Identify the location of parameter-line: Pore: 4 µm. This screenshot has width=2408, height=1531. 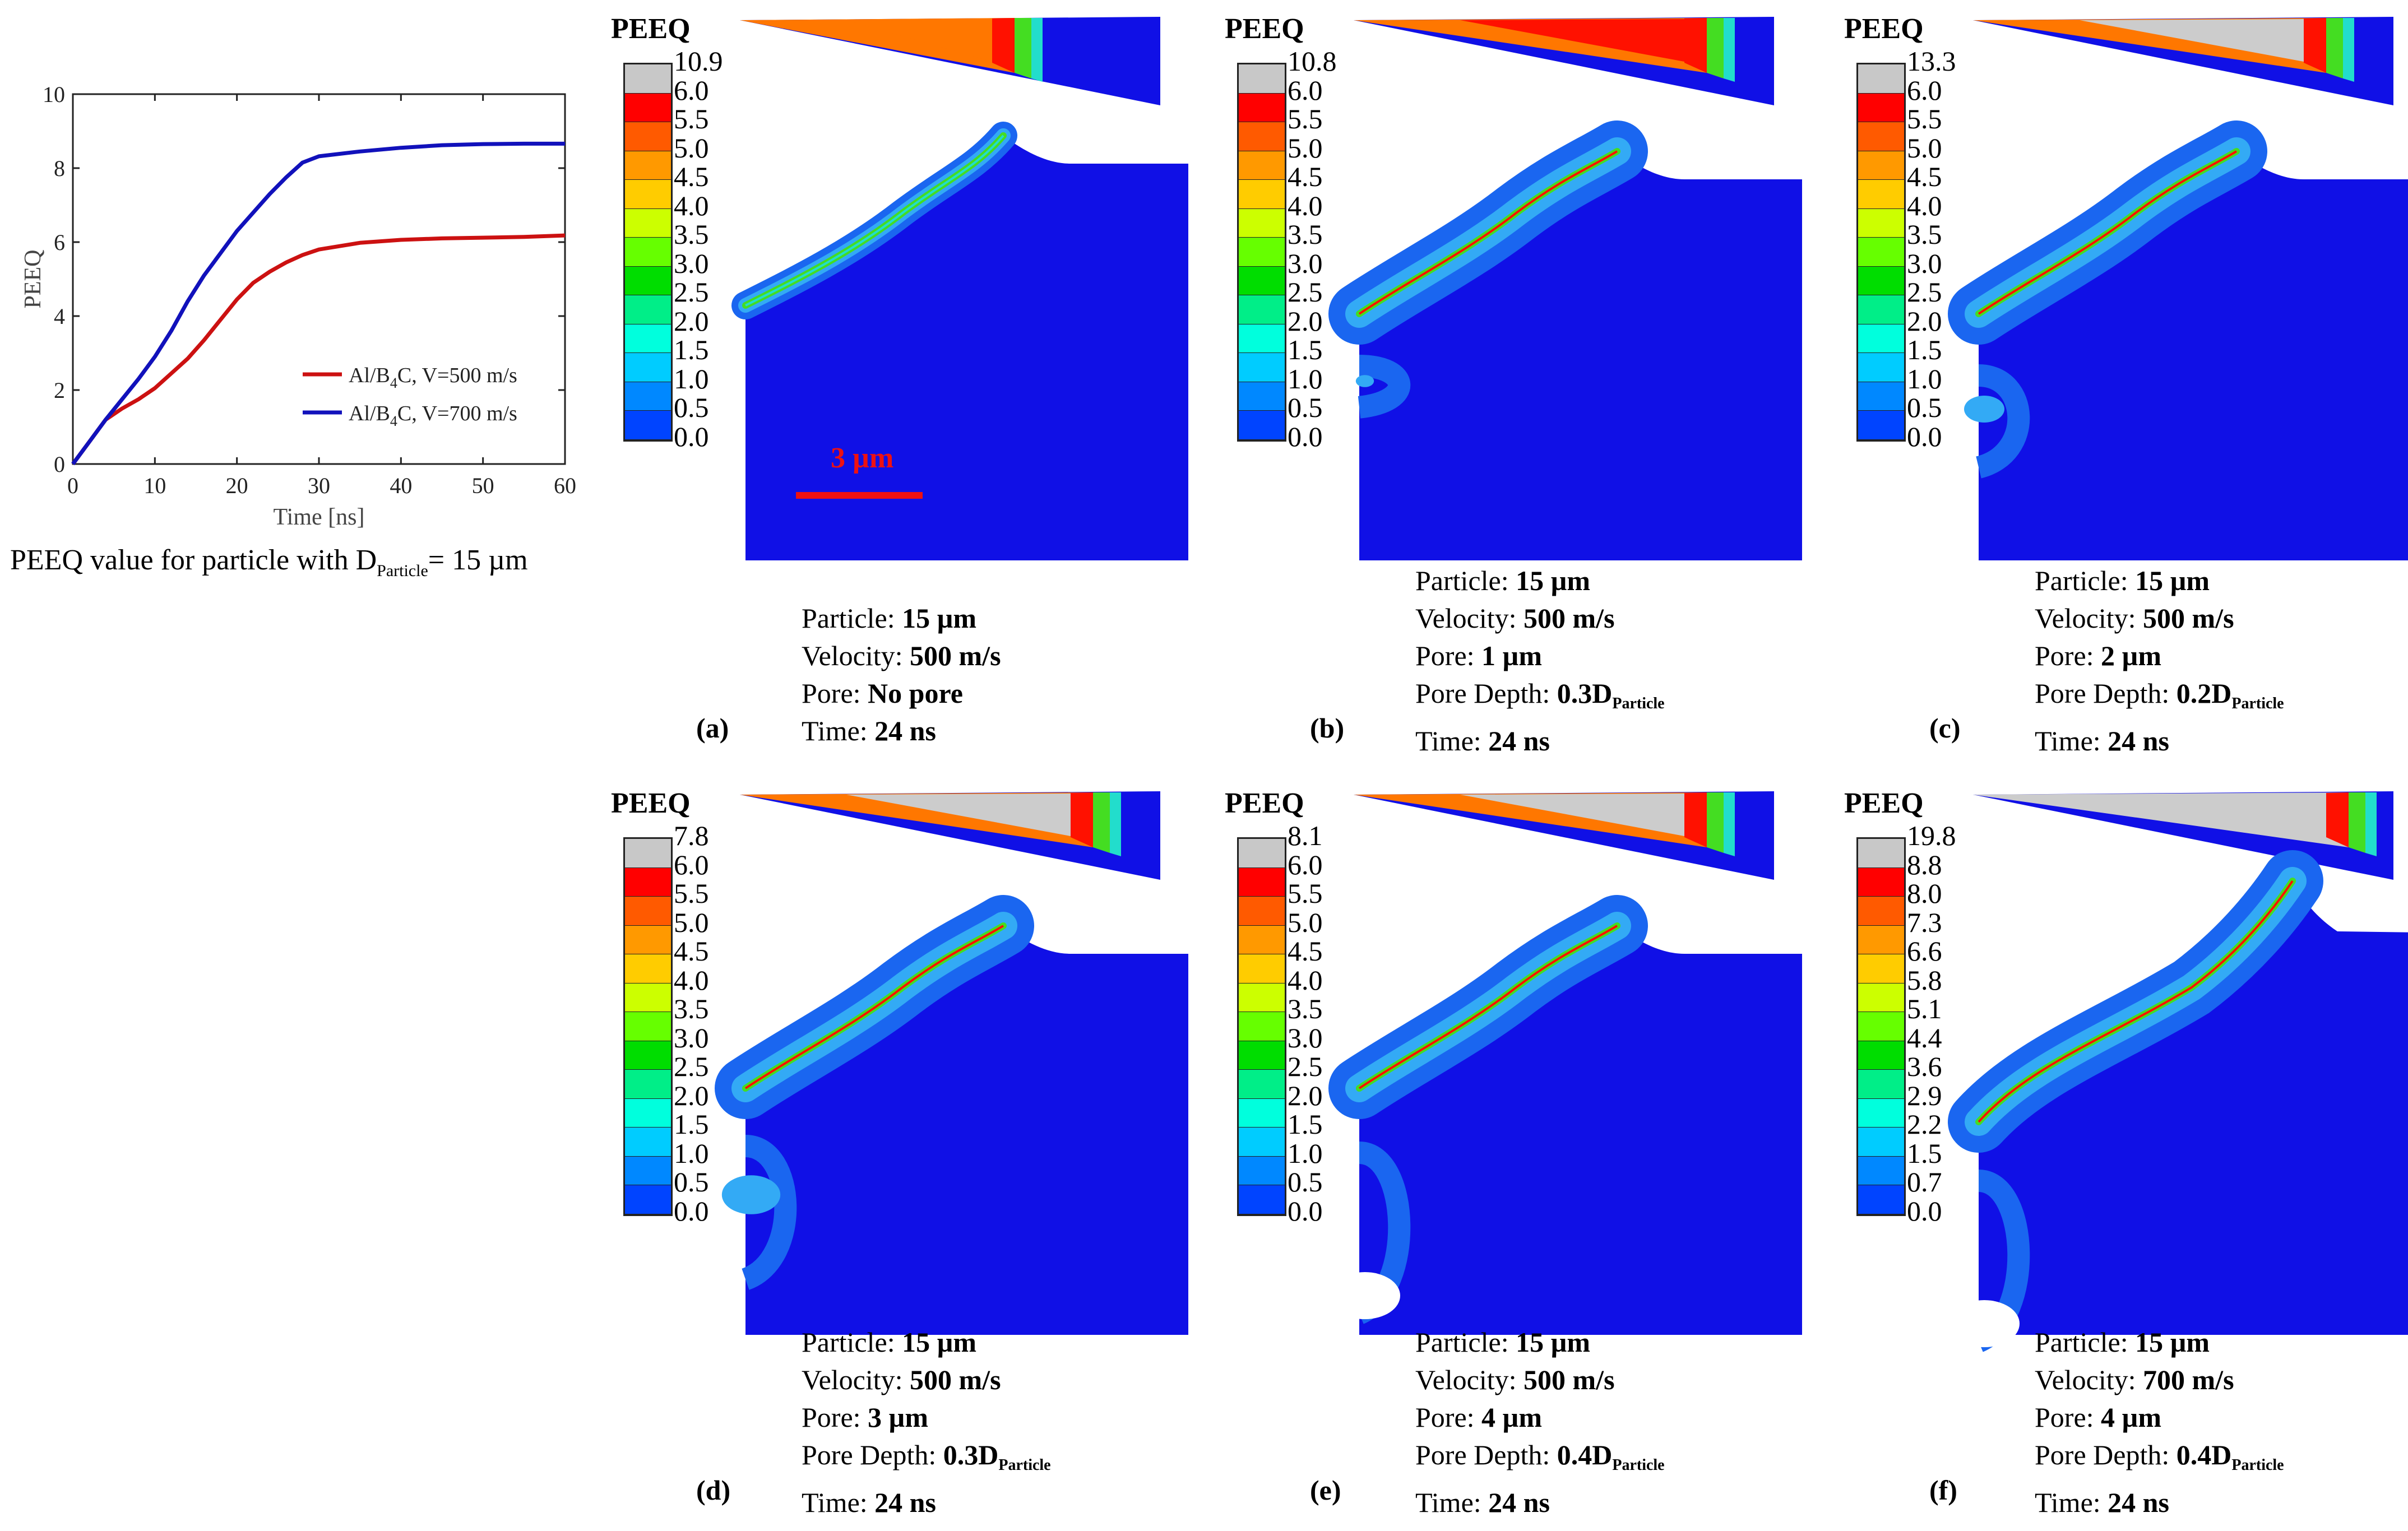
(2159, 1417).